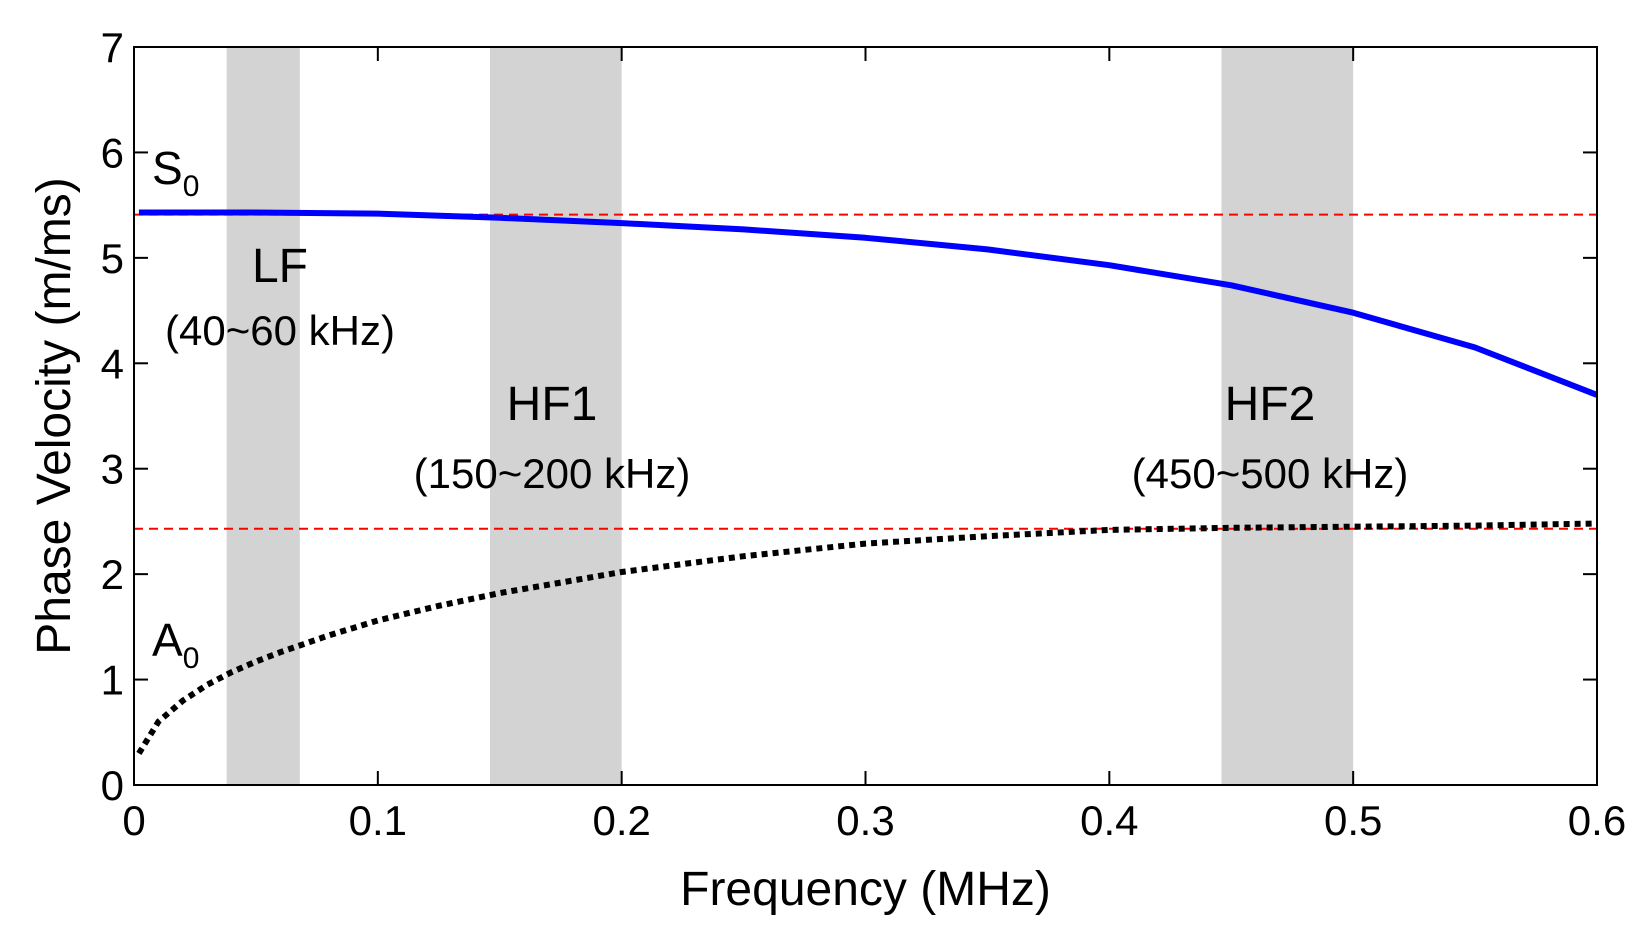  What do you see at coordinates (1109, 820) in the screenshot?
I see `x-tick-label: 0.4` at bounding box center [1109, 820].